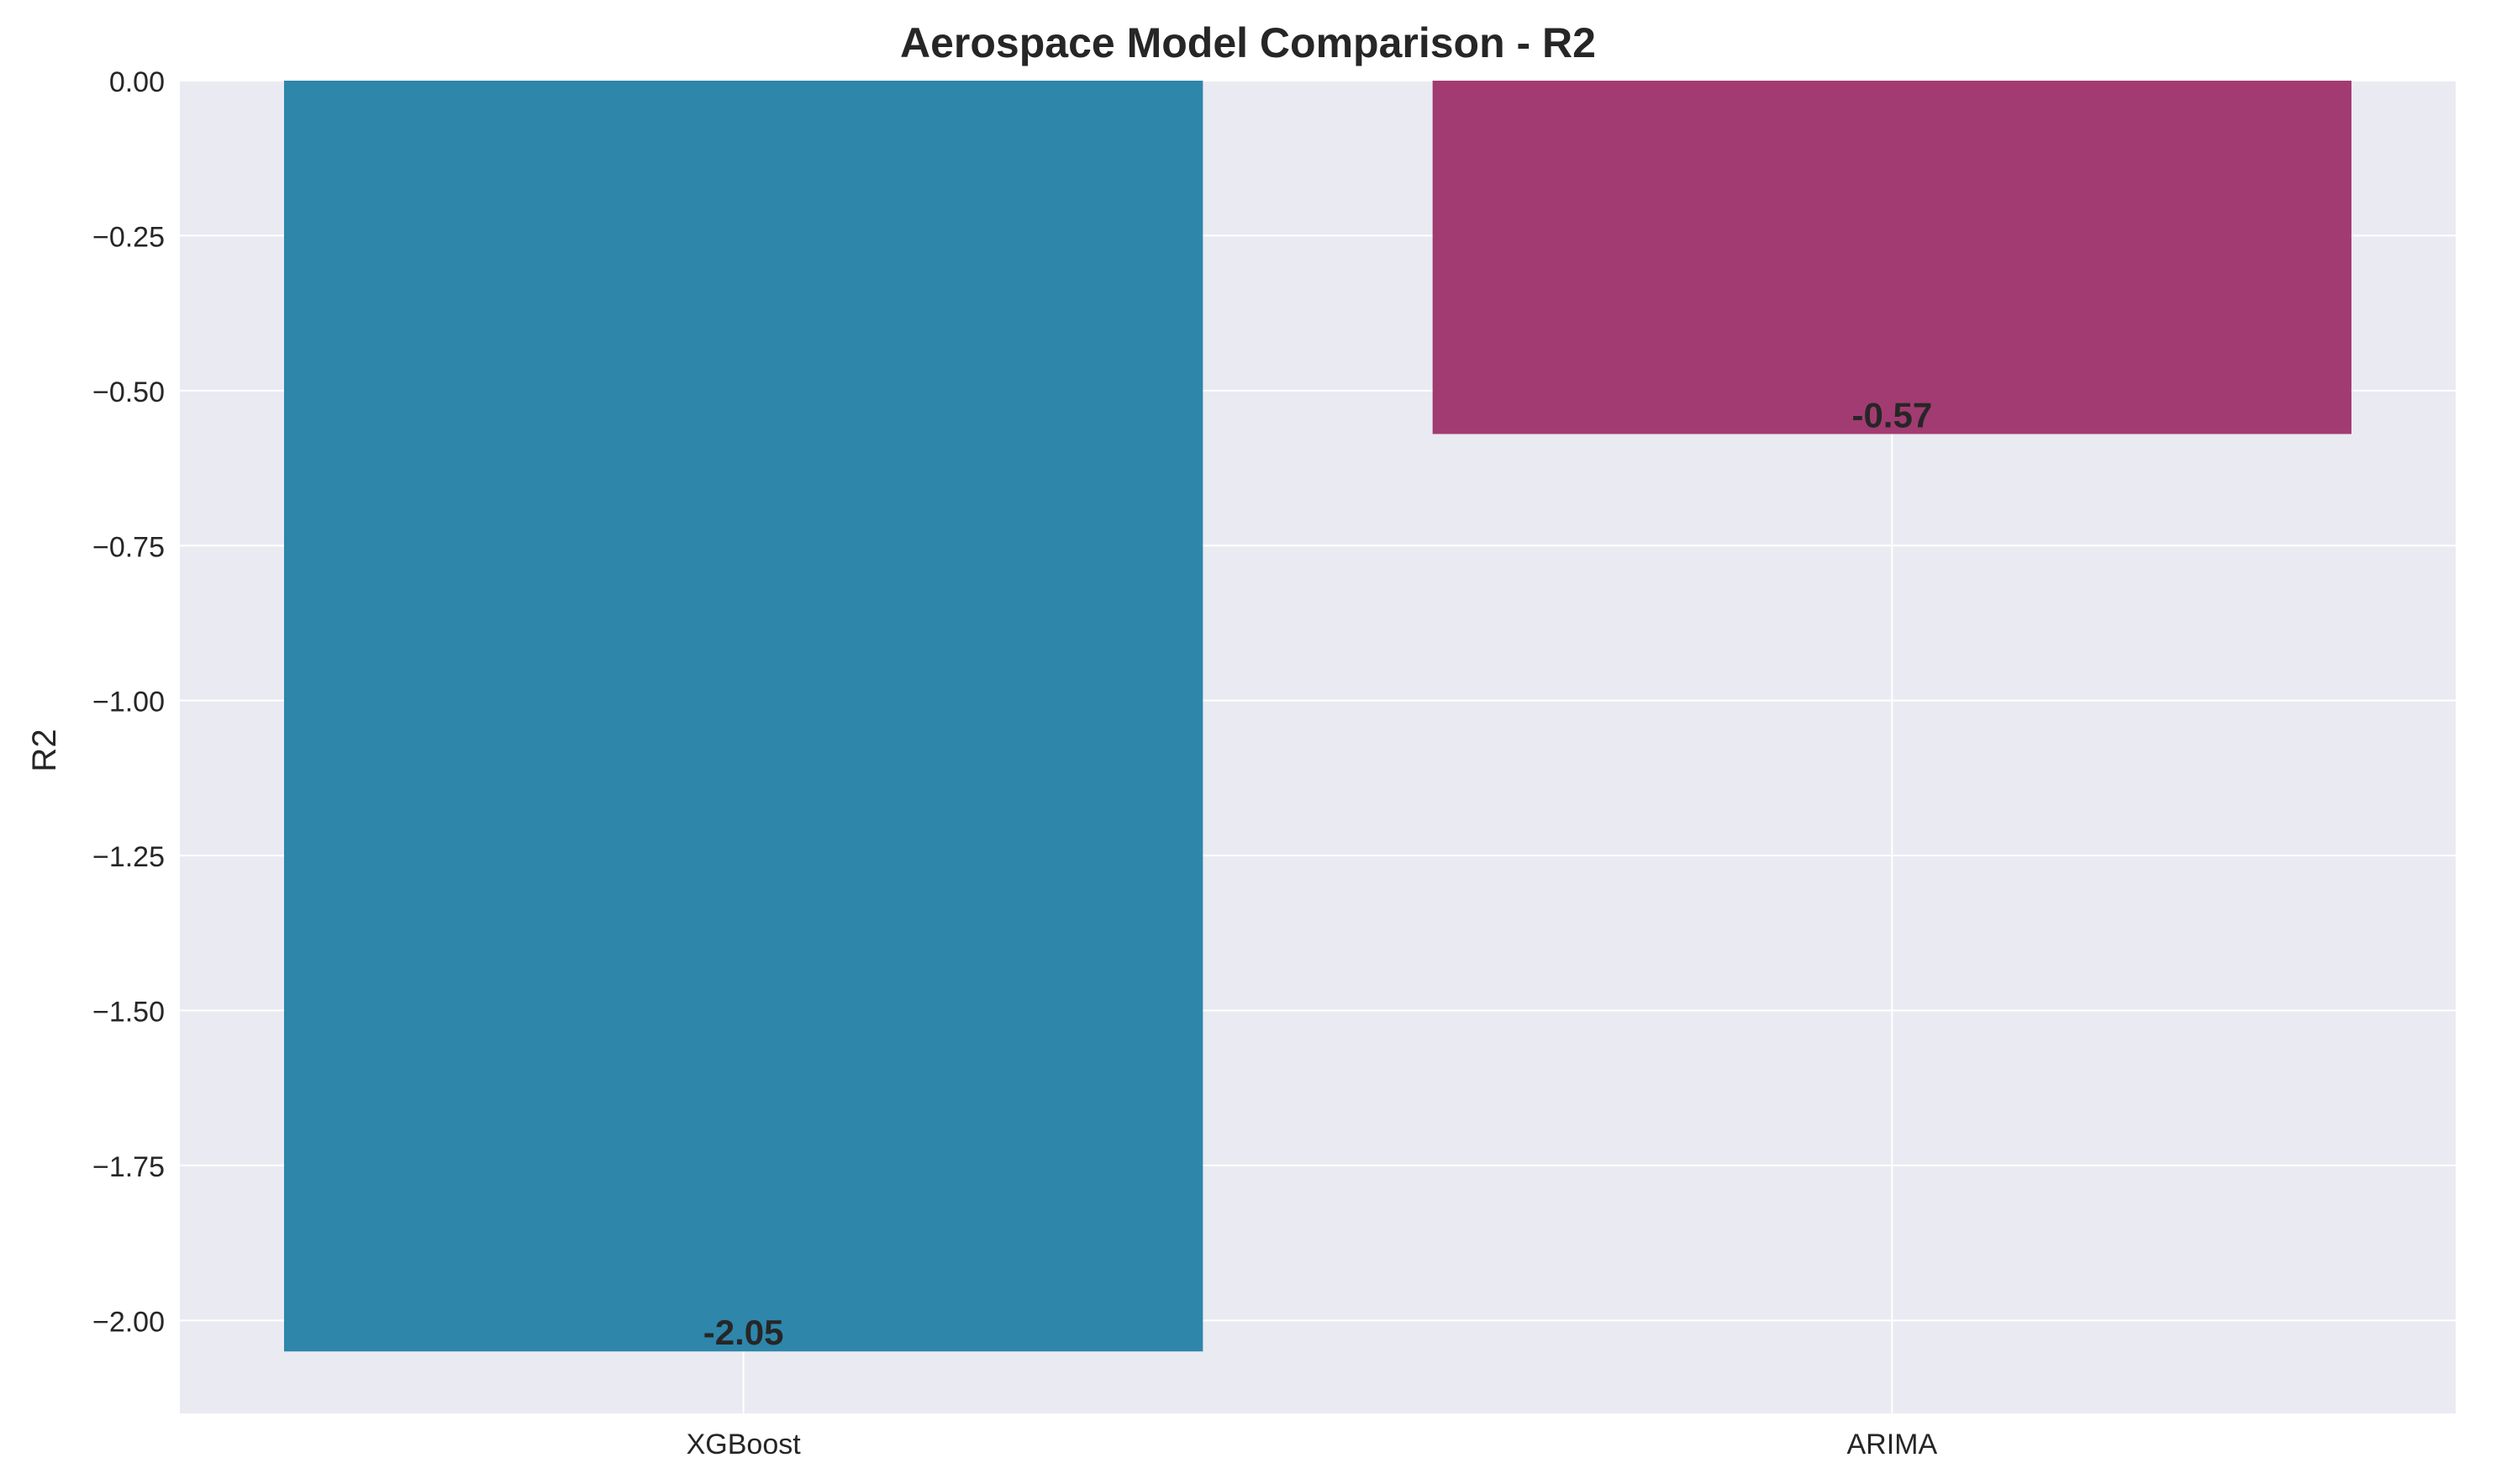 Image resolution: width=2496 pixels, height=1484 pixels. Describe the element at coordinates (137, 82) in the screenshot. I see `y-tick-label: 0.00` at that location.